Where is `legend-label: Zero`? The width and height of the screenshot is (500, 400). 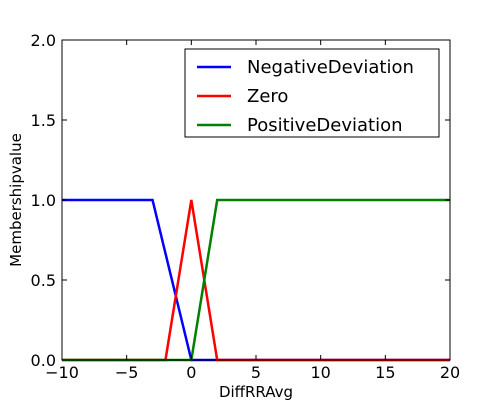 legend-label: Zero is located at coordinates (267, 96).